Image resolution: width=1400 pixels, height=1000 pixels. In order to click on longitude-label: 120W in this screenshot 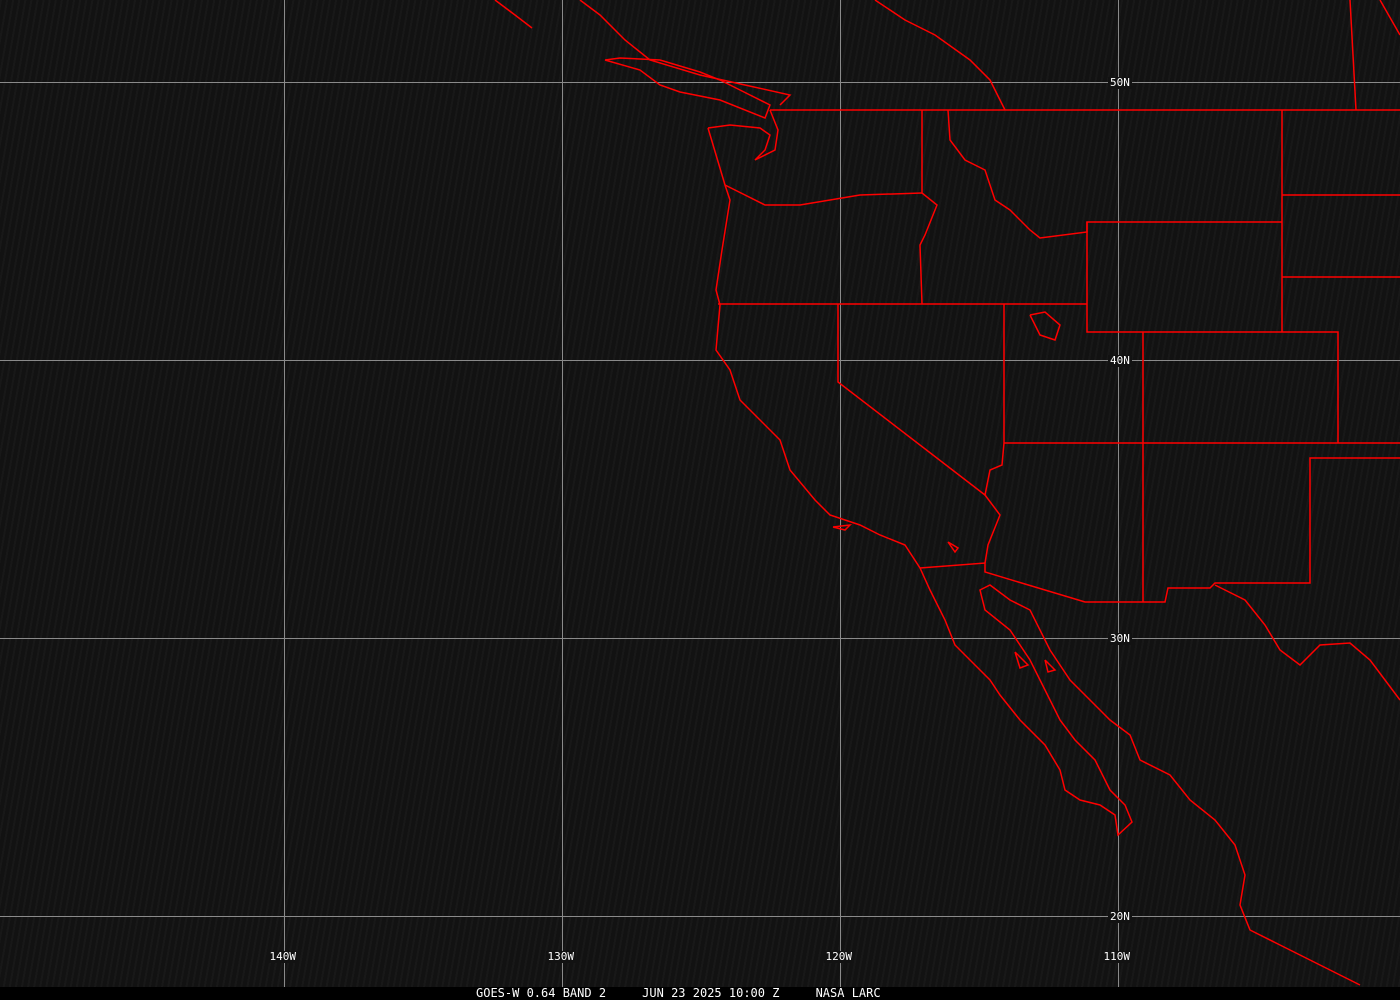, I will do `click(838, 956)`.